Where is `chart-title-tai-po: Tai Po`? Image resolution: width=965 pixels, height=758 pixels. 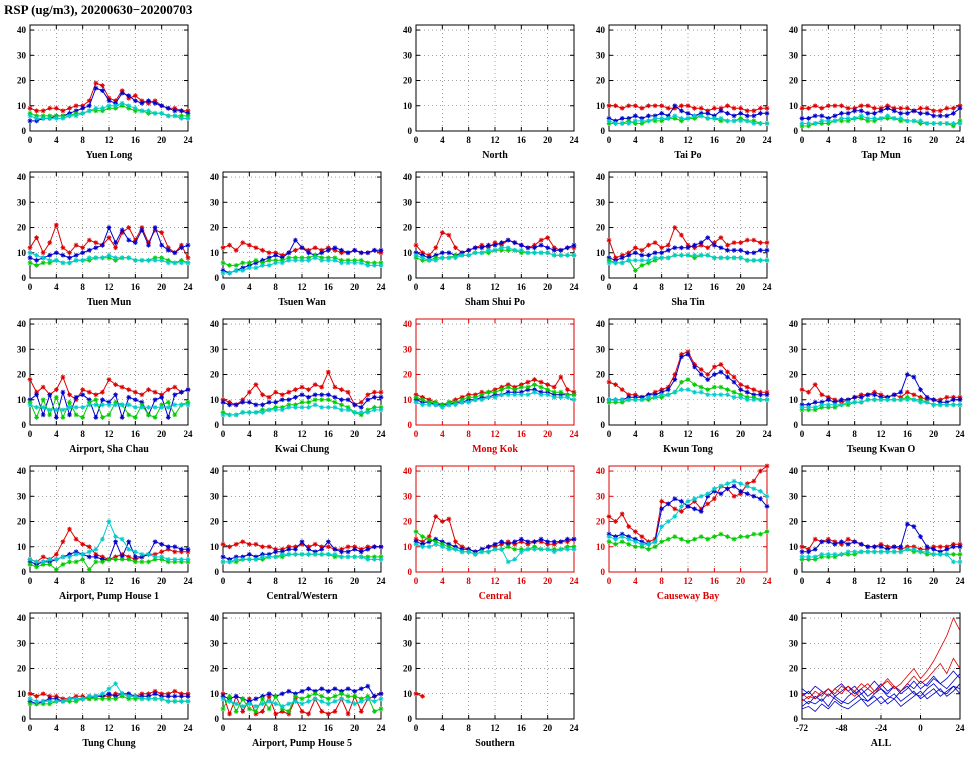 chart-title-tai-po: Tai Po is located at coordinates (687, 155).